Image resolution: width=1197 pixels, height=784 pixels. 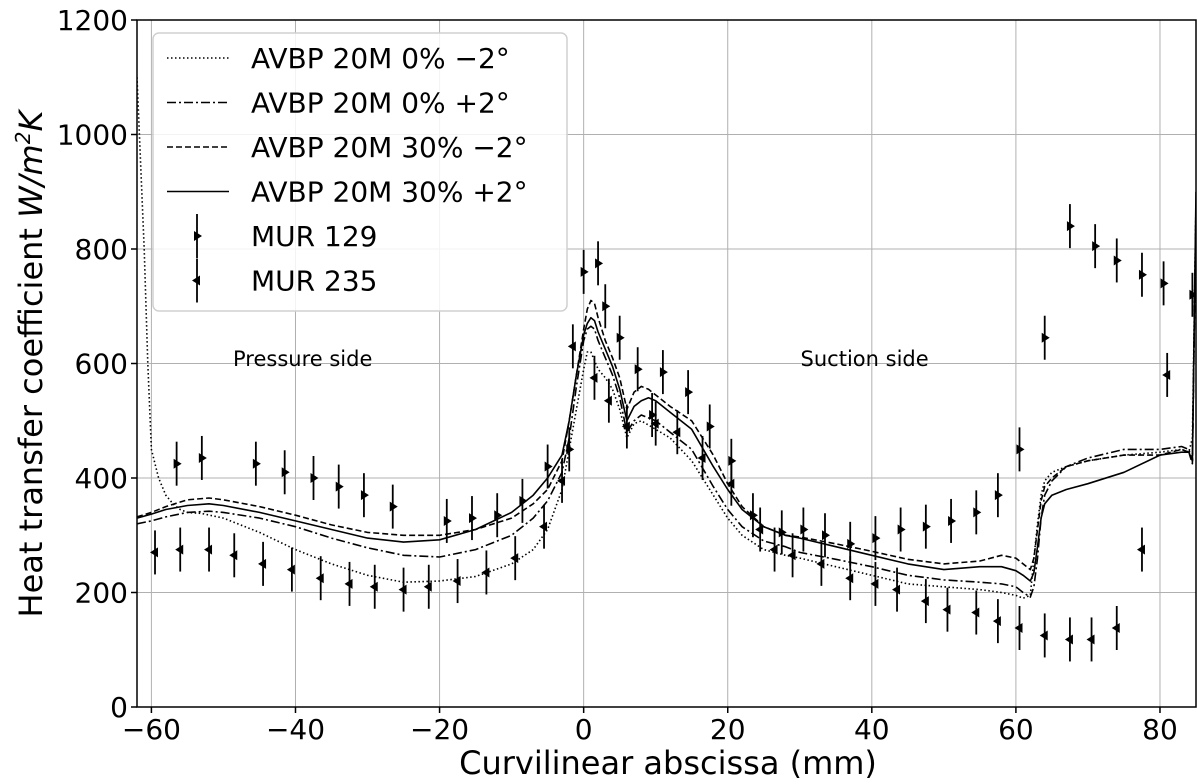 I want to click on legend-marker, so click(x=196, y=280).